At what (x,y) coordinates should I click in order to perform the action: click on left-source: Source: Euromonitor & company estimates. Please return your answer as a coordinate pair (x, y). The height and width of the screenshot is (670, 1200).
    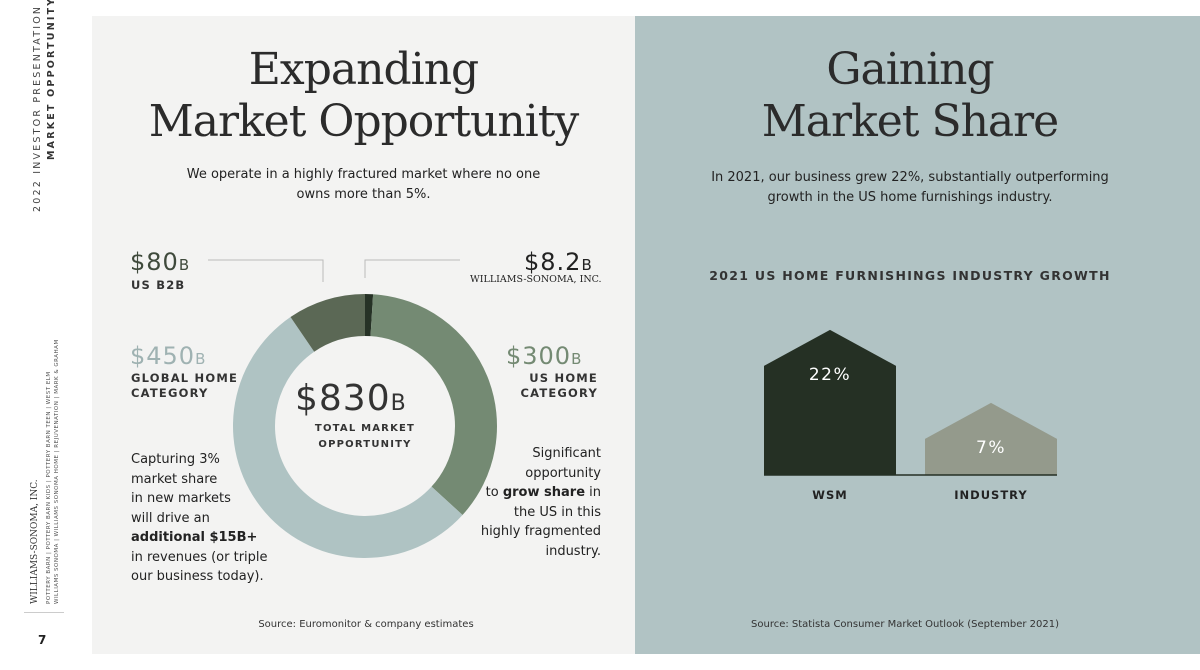
    Looking at the image, I should click on (366, 624).